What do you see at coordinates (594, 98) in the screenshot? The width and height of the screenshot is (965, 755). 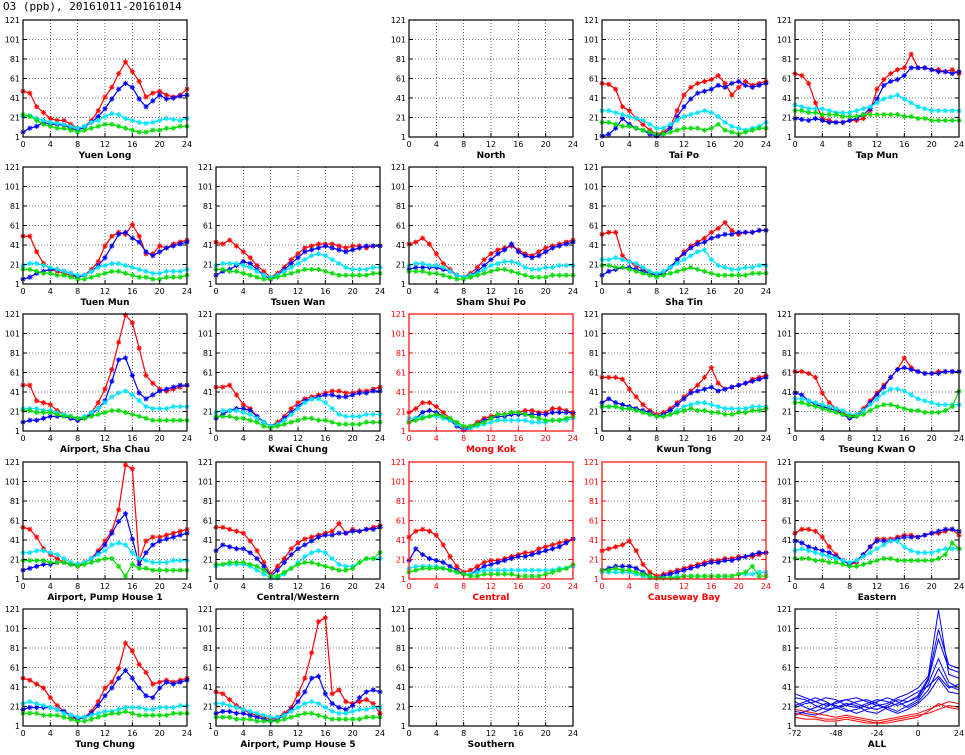 I see `y-tick-label: 41` at bounding box center [594, 98].